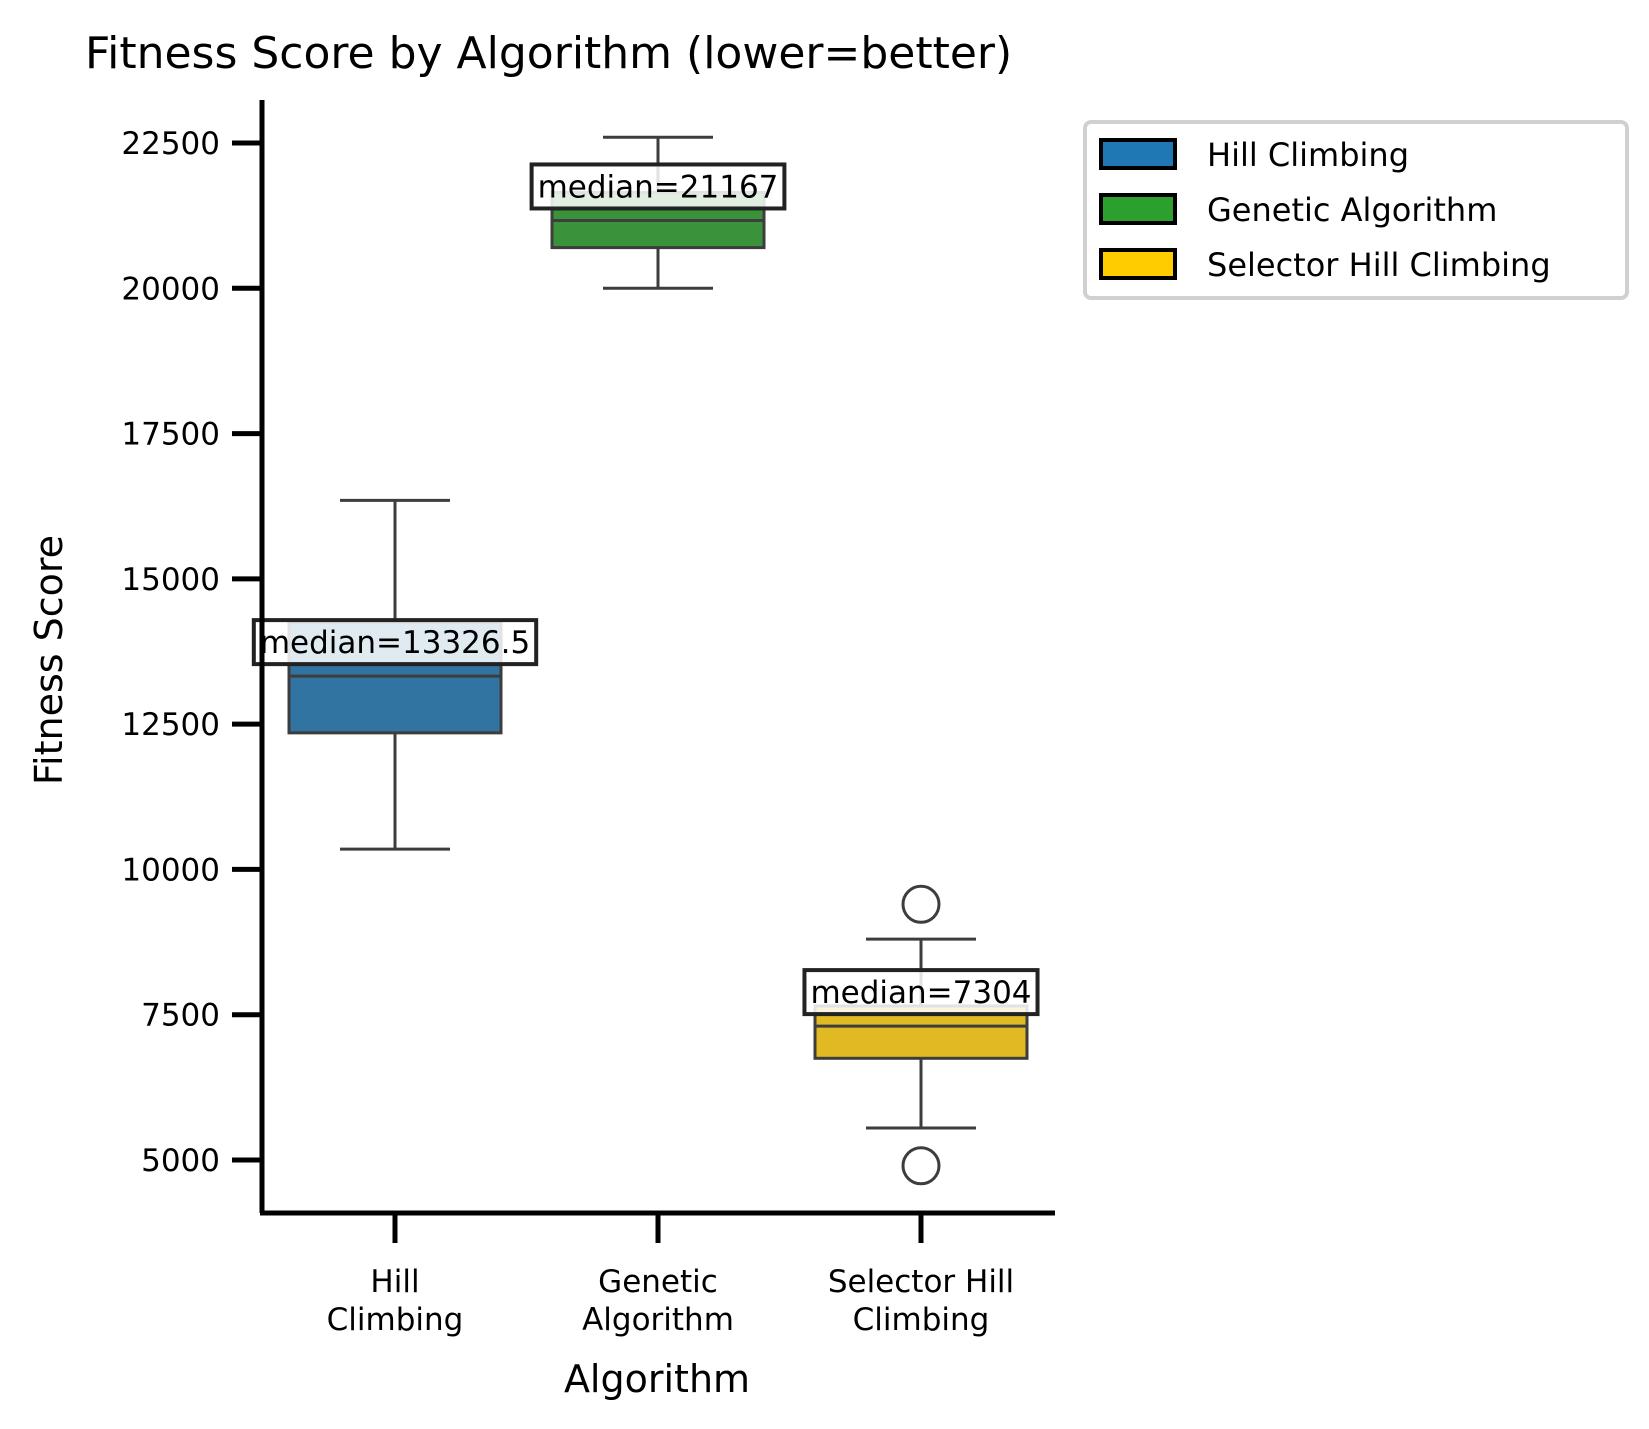  Describe the element at coordinates (180, 1161) in the screenshot. I see `y-tick-label: 5000` at that location.